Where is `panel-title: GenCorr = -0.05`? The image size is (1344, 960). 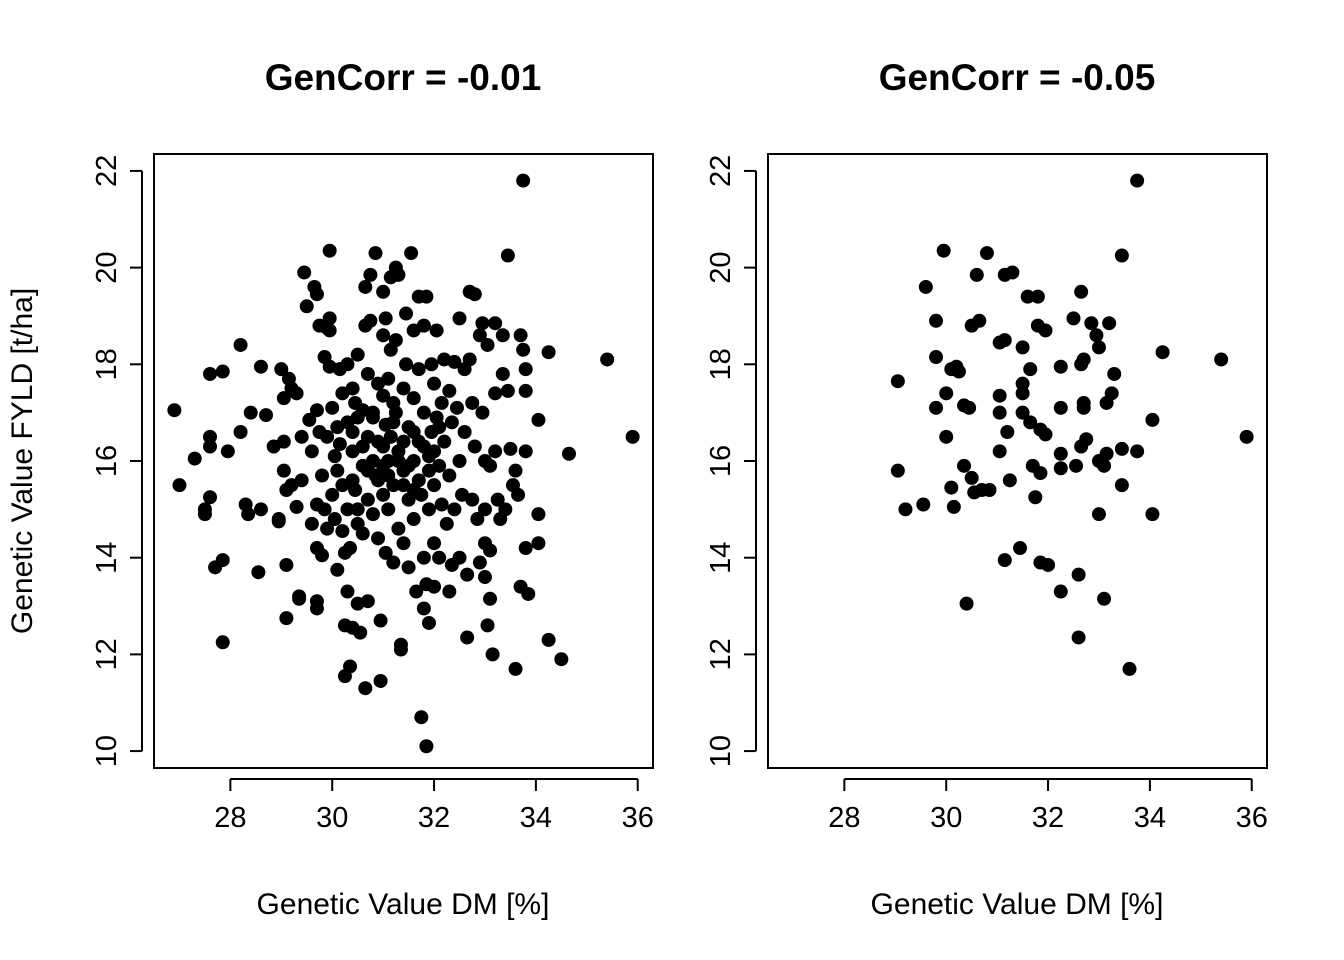
panel-title: GenCorr = -0.05 is located at coordinates (1017, 77).